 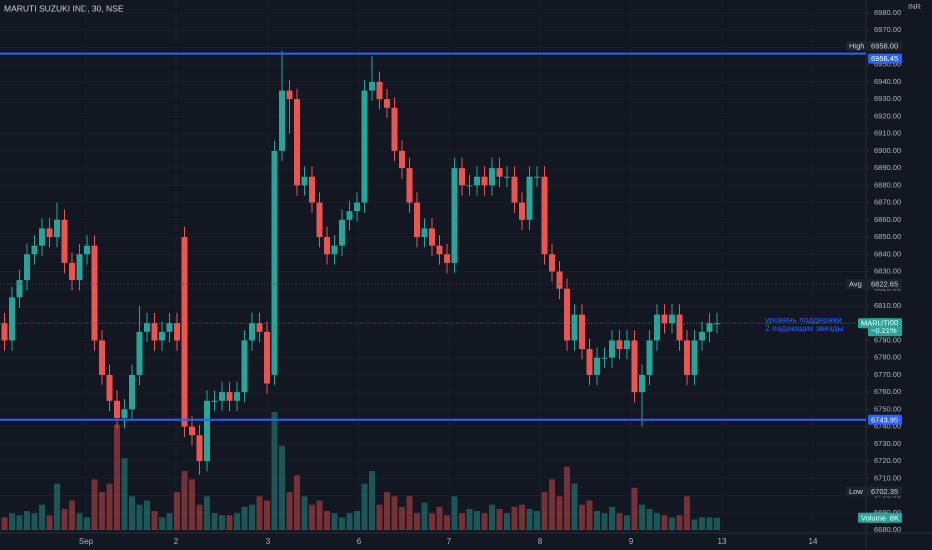 What do you see at coordinates (884, 58) in the screenshot?
I see `badge-text: 6956.45` at bounding box center [884, 58].